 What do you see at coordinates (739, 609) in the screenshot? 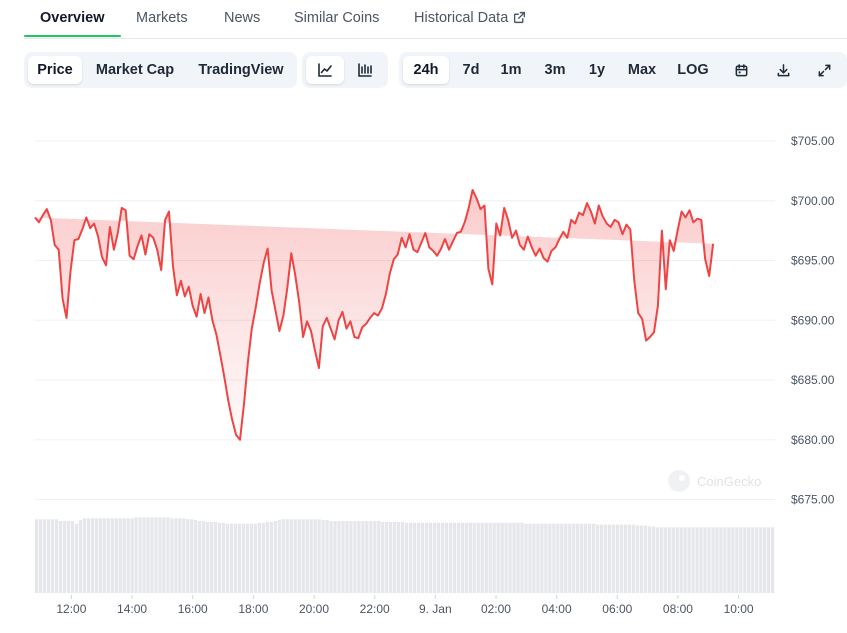
I see `x-tick-label: 10:00` at bounding box center [739, 609].